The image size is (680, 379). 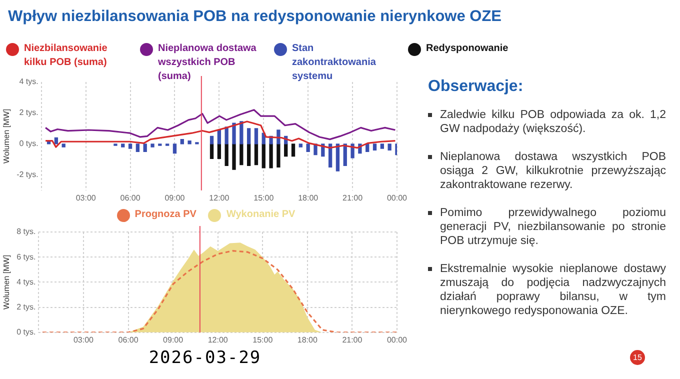 What do you see at coordinates (467, 49) in the screenshot?
I see `legend-label: Redysponowanie` at bounding box center [467, 49].